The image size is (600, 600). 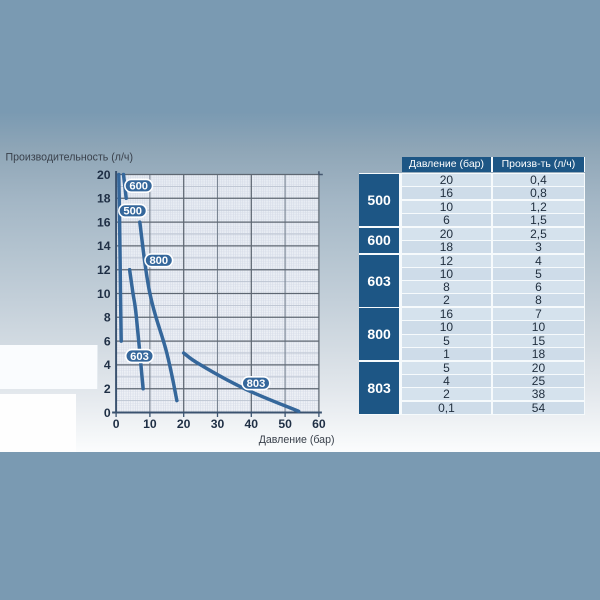 I want to click on svg-text: 60, so click(x=319, y=424).